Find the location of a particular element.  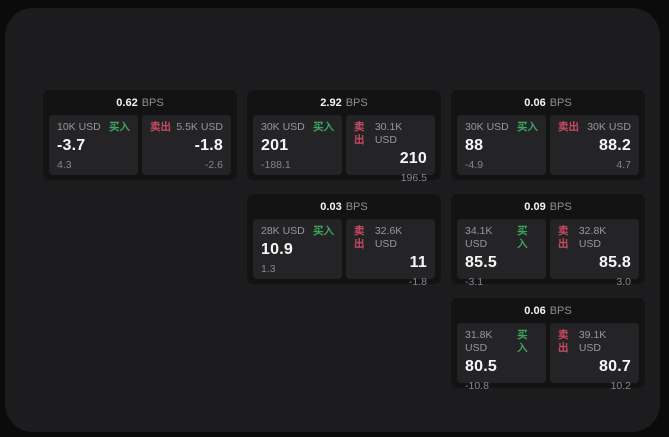

buy-quote-tile: 30K USD 买入 88 -4.9 is located at coordinates (501, 145).